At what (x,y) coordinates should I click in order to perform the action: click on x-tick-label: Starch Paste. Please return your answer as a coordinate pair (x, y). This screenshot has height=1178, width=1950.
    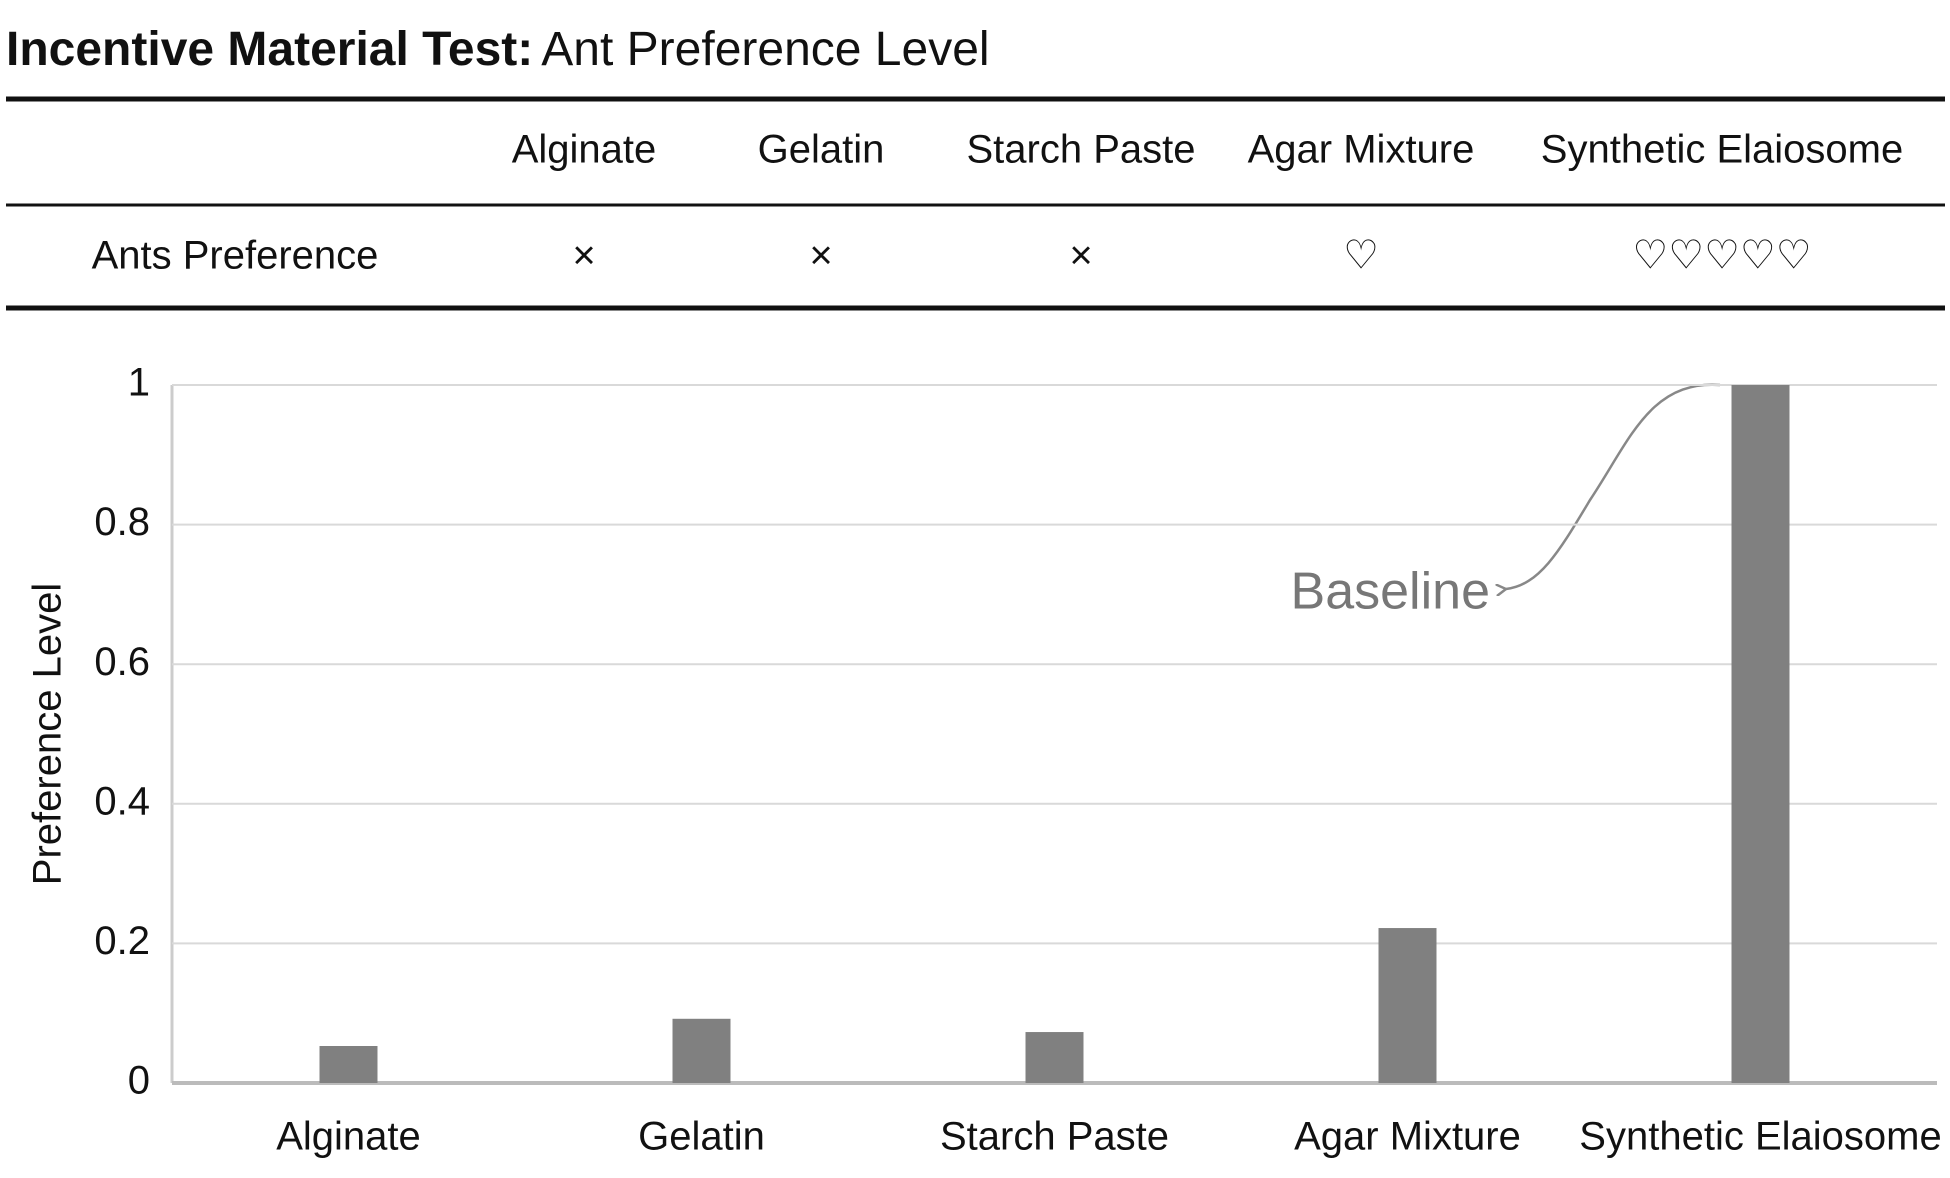
    Looking at the image, I should click on (1054, 1137).